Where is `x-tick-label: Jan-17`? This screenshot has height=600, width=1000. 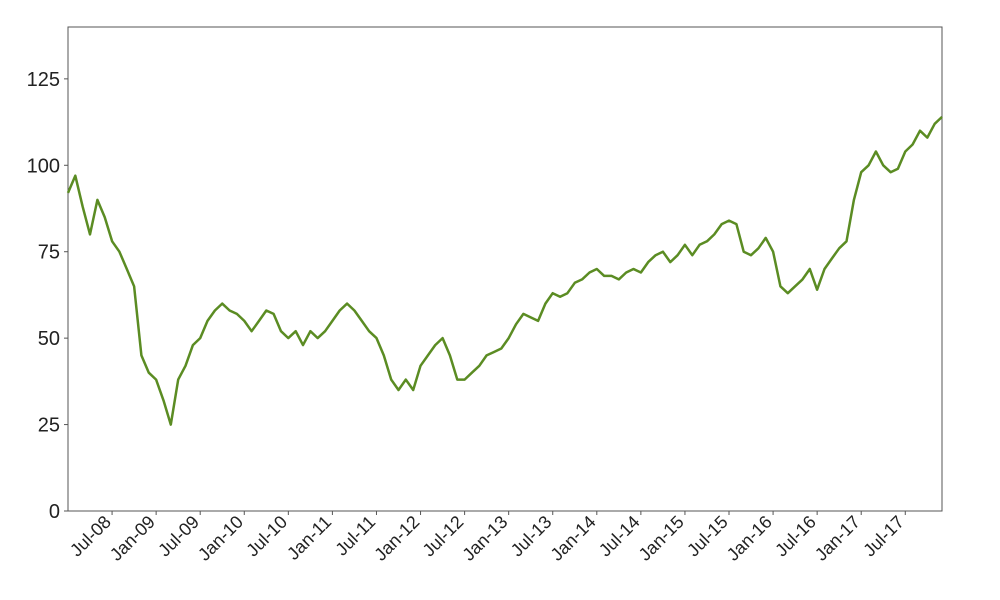
x-tick-label: Jan-17 is located at coordinates (837, 538).